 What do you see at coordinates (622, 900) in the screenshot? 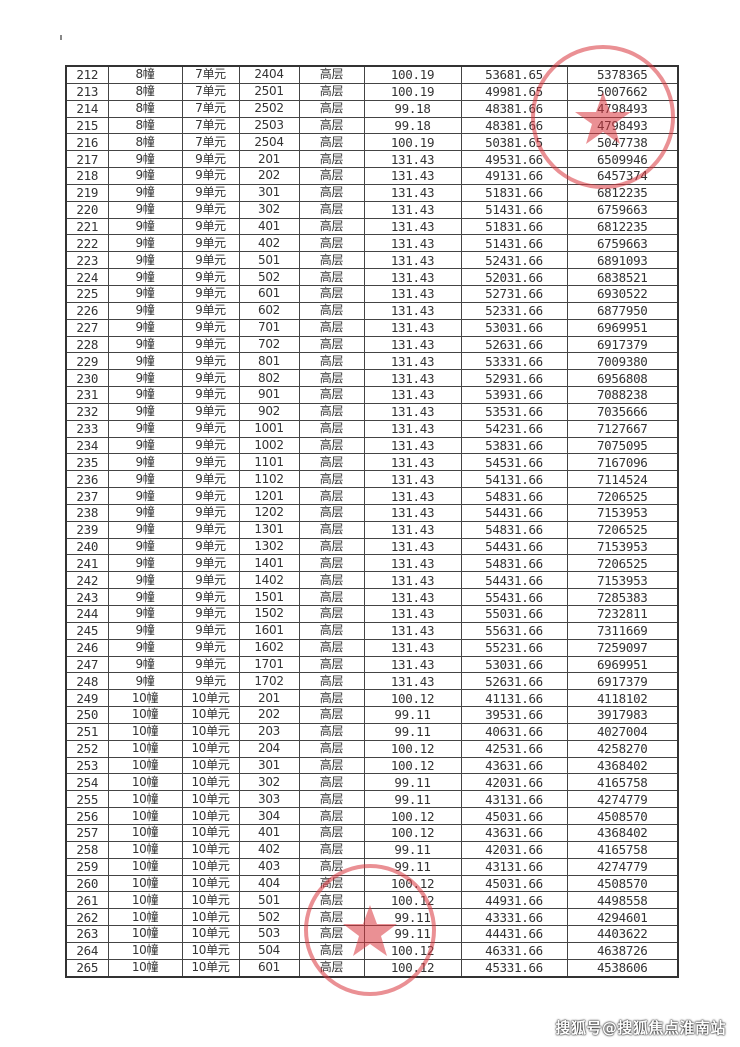
I see `total-price-cell: 4498558` at bounding box center [622, 900].